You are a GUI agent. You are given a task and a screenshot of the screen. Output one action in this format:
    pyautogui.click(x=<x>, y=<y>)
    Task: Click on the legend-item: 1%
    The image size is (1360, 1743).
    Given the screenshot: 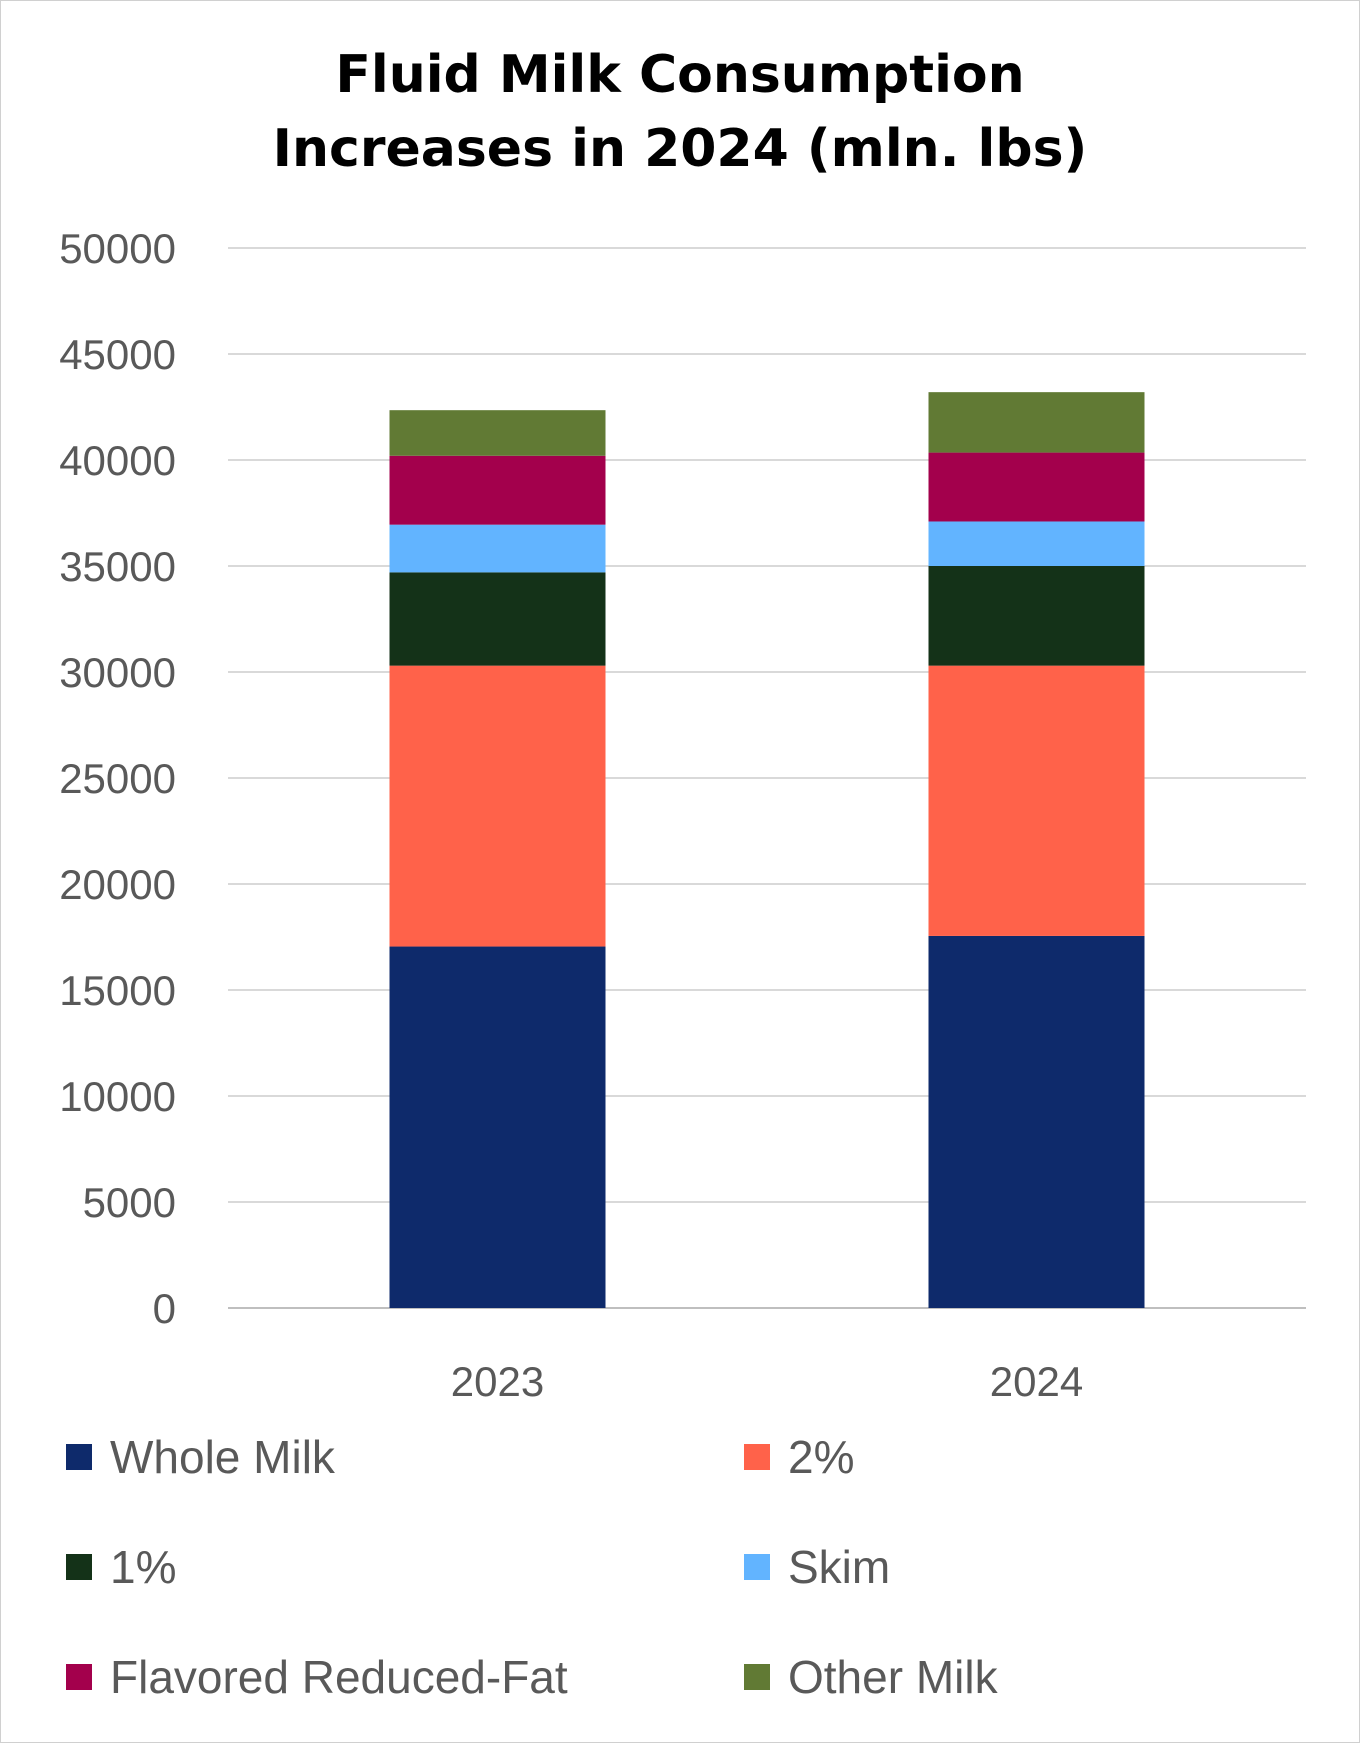 What is the action you would take?
    pyautogui.click(x=121, y=1567)
    